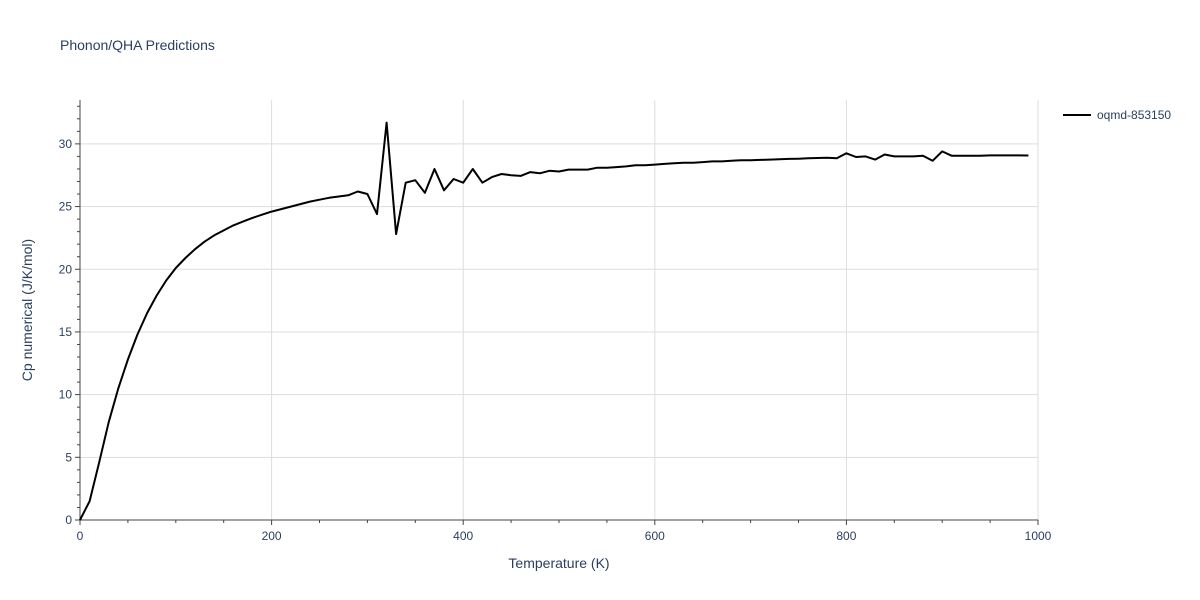 This screenshot has height=600, width=1200. What do you see at coordinates (558, 563) in the screenshot?
I see `x-axis-label: Temperature (K)` at bounding box center [558, 563].